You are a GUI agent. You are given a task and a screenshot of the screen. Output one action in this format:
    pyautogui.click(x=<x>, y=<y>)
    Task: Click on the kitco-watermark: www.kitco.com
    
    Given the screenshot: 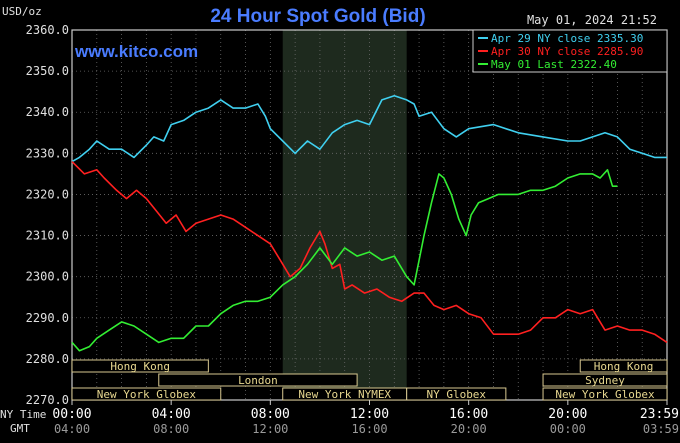 What is the action you would take?
    pyautogui.click(x=136, y=51)
    